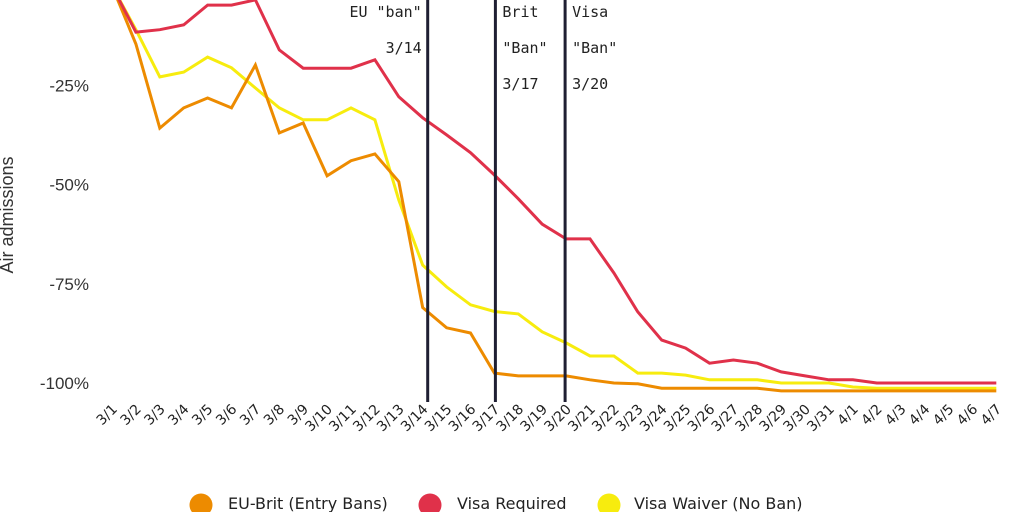 Image resolution: width=1024 pixels, height=512 pixels. Describe the element at coordinates (991, 415) in the screenshot. I see `x-tick-label: 4/7` at that location.